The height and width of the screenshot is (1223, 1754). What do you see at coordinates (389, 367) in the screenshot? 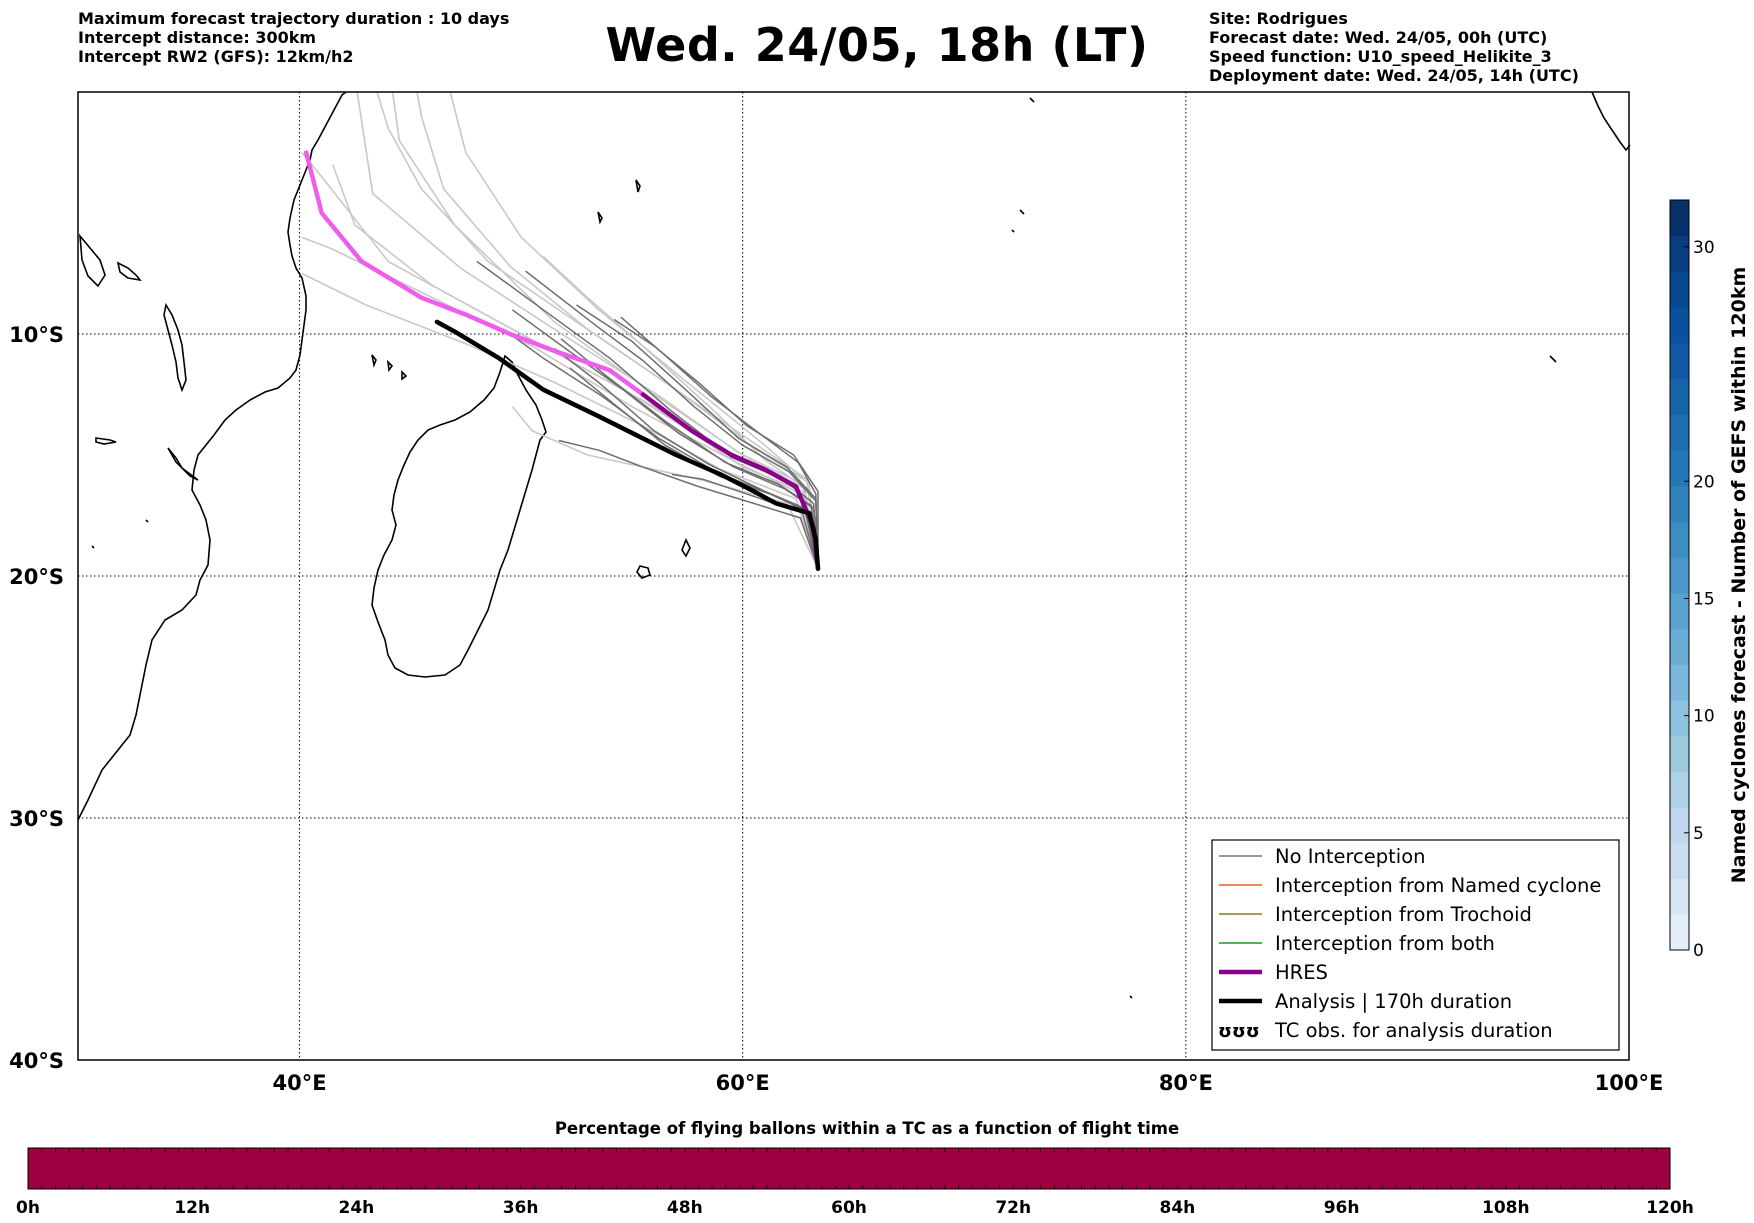
I see `comoros-islands` at bounding box center [389, 367].